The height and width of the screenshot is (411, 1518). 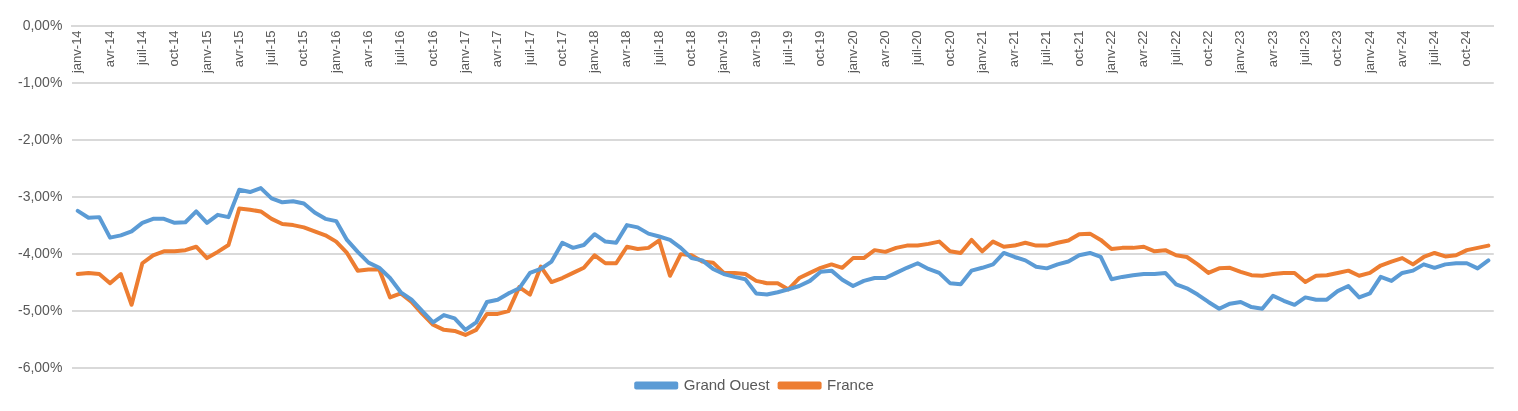 What do you see at coordinates (1272, 49) in the screenshot?
I see `x-tick-label: avr-23` at bounding box center [1272, 49].